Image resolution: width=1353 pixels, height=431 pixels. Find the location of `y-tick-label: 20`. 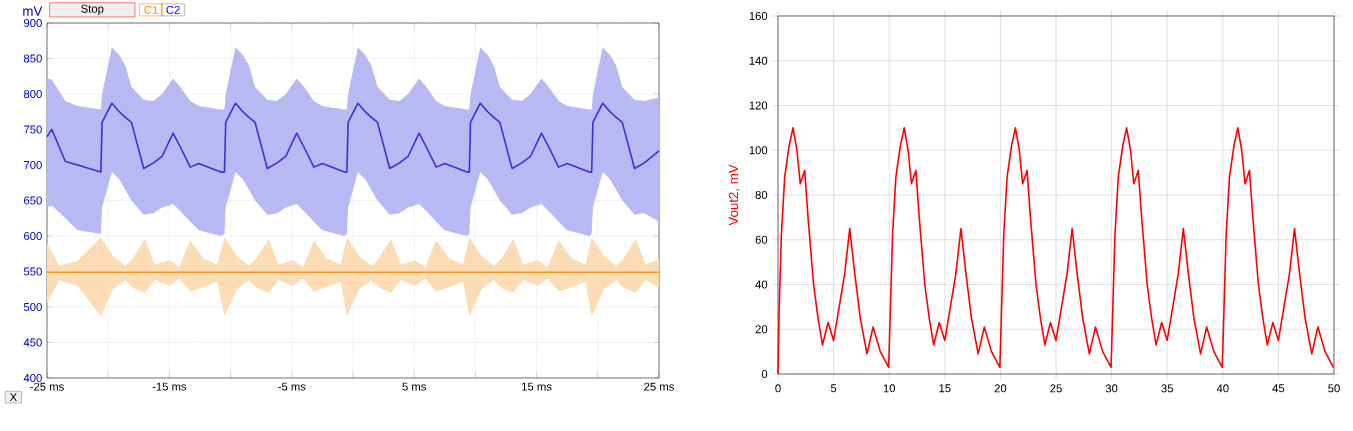

y-tick-label: 20 is located at coordinates (761, 329).